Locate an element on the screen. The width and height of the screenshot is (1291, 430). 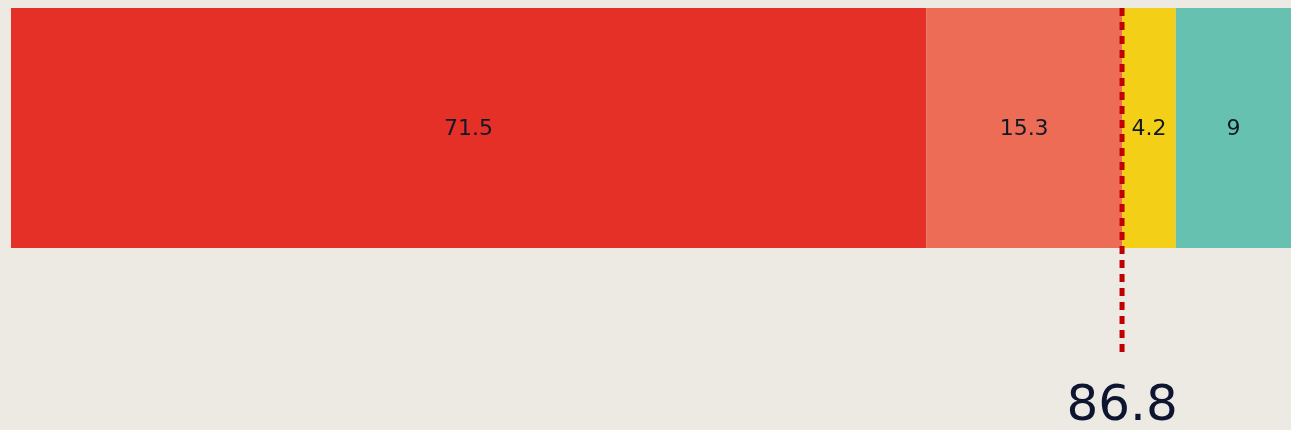
bar is located at coordinates (1233, 128).